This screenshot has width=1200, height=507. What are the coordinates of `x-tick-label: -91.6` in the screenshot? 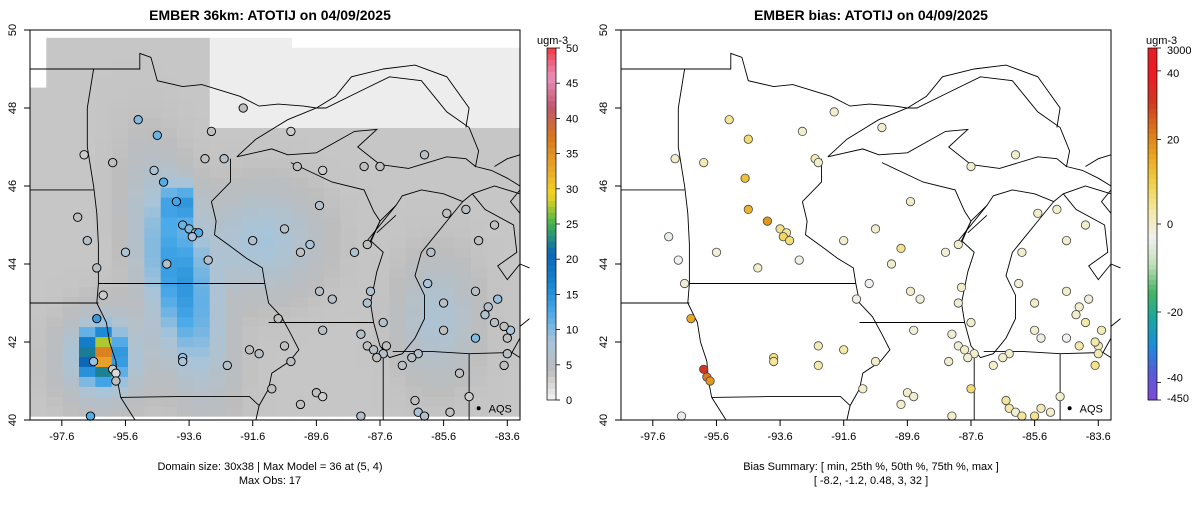 It's located at (252, 437).